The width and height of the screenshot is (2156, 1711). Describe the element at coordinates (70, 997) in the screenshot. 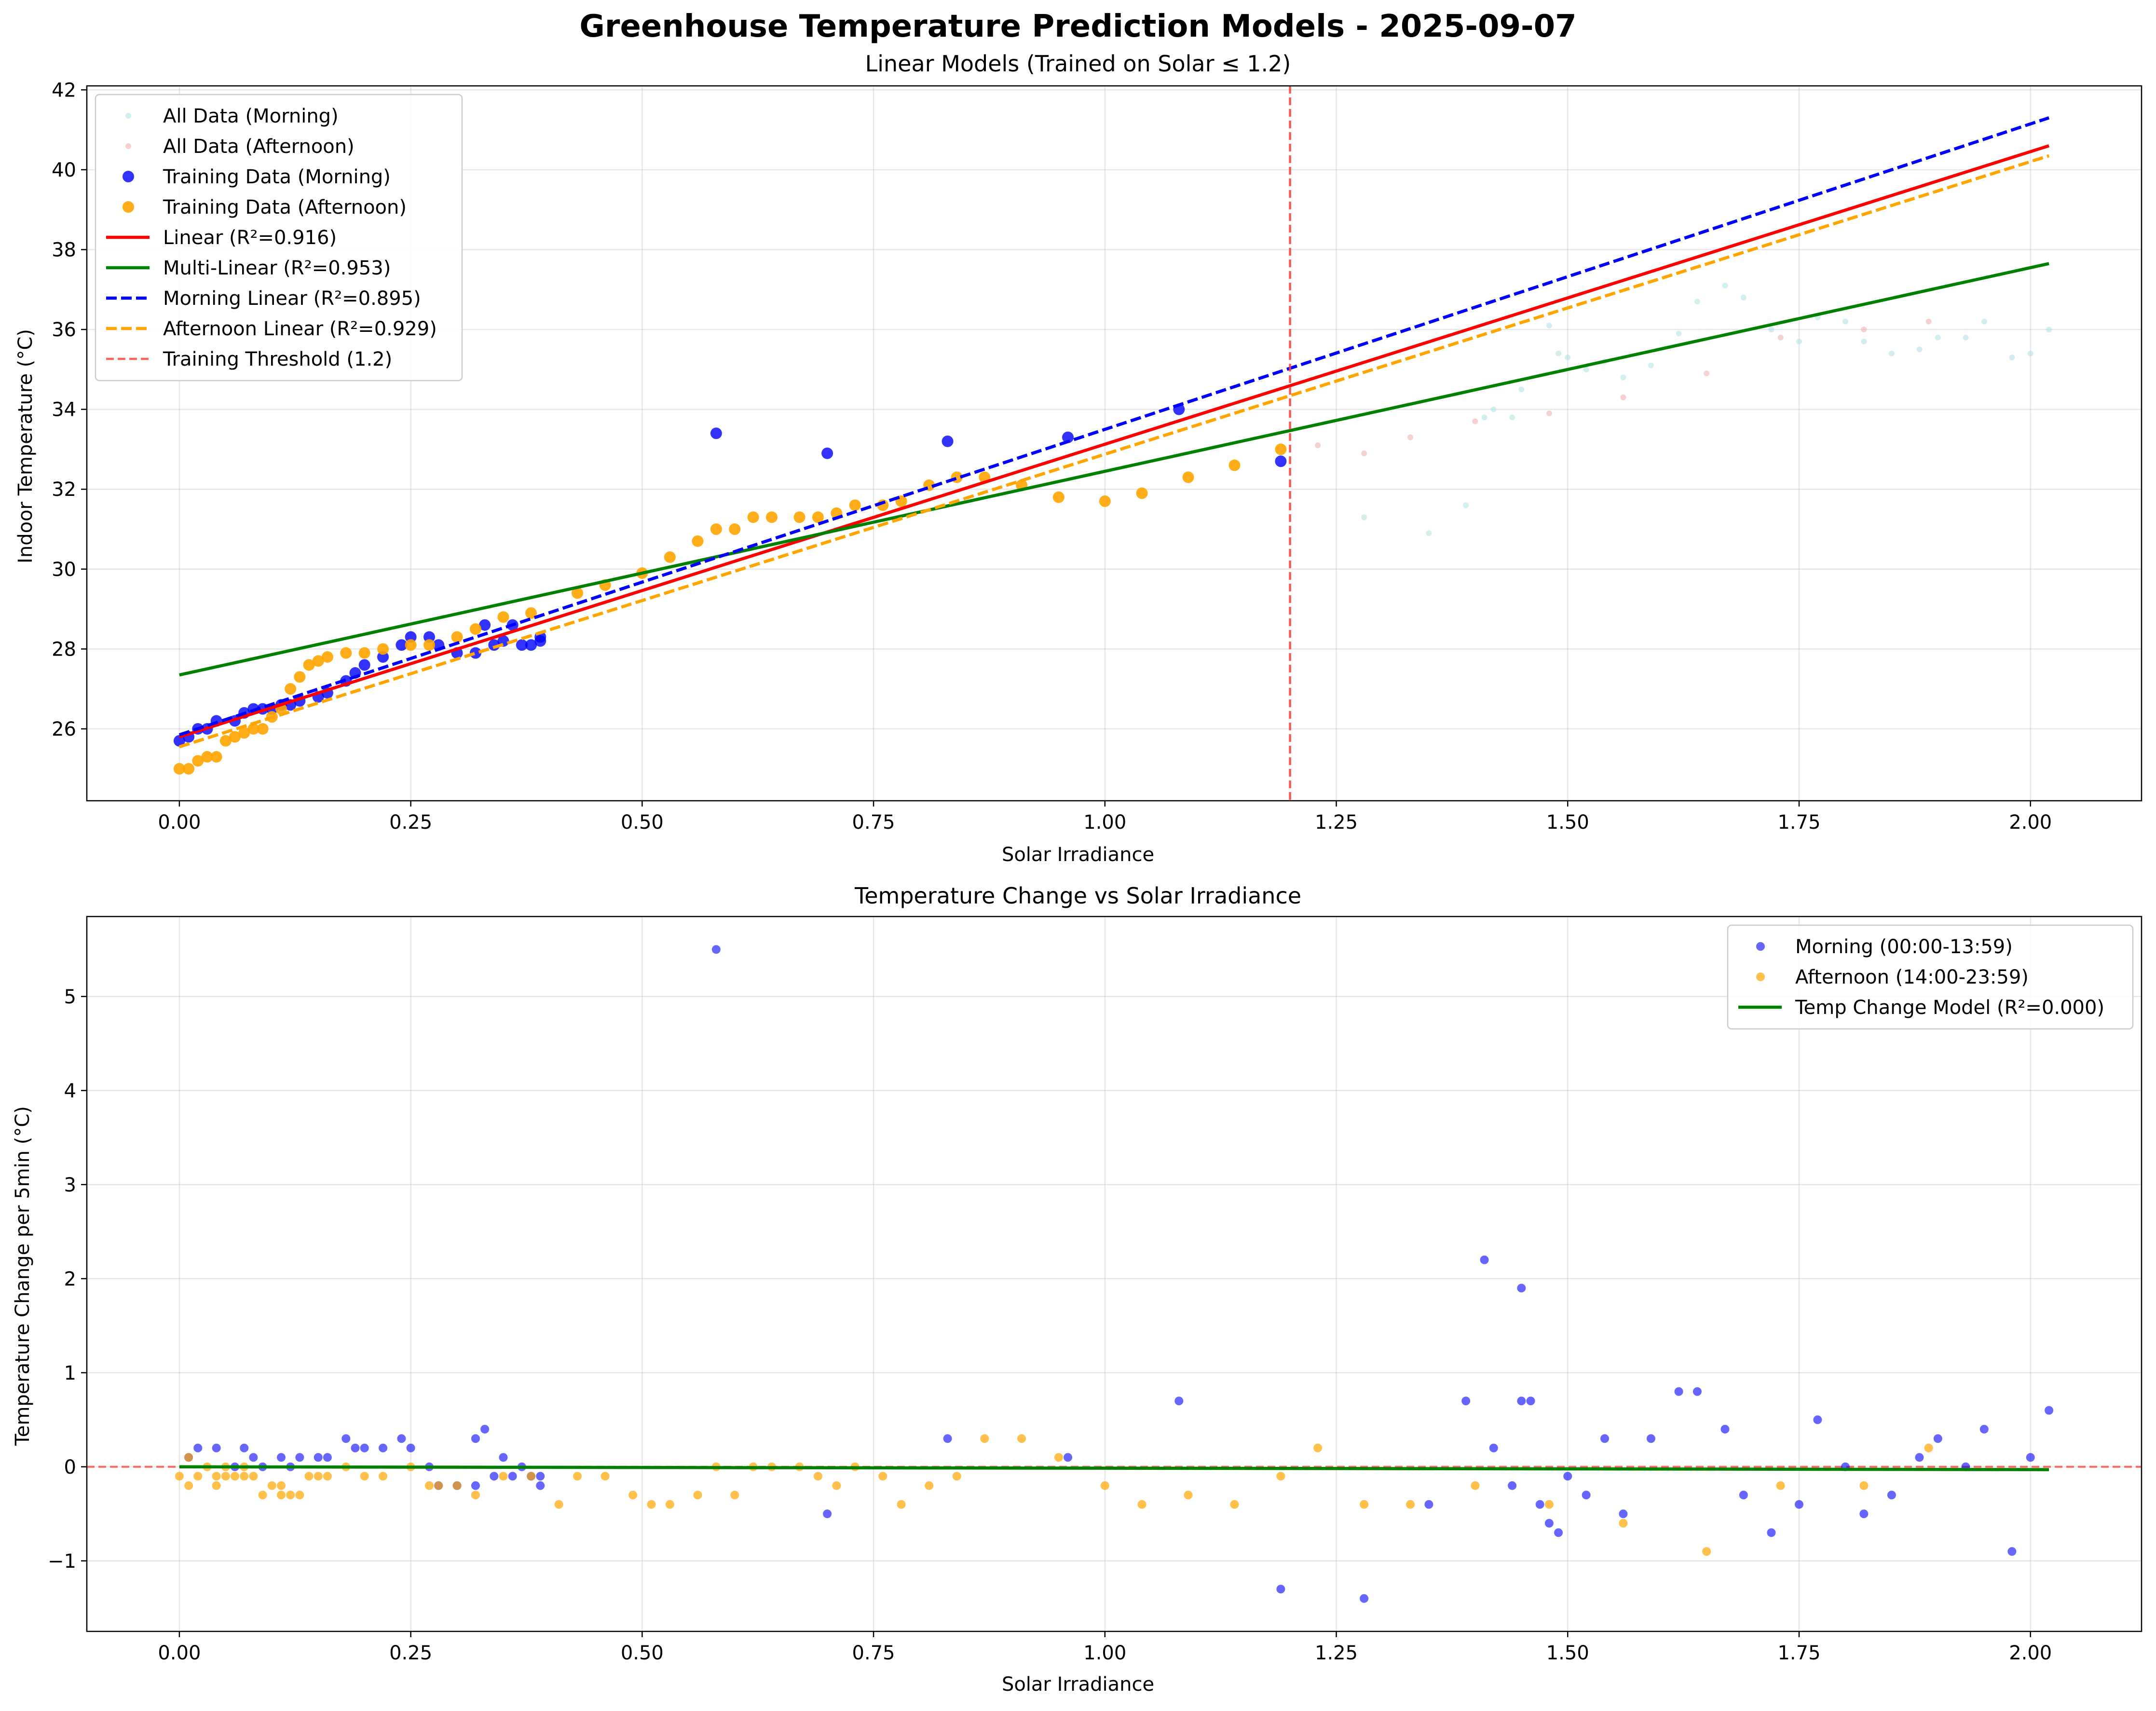

I see `y-tick-label: 5` at that location.